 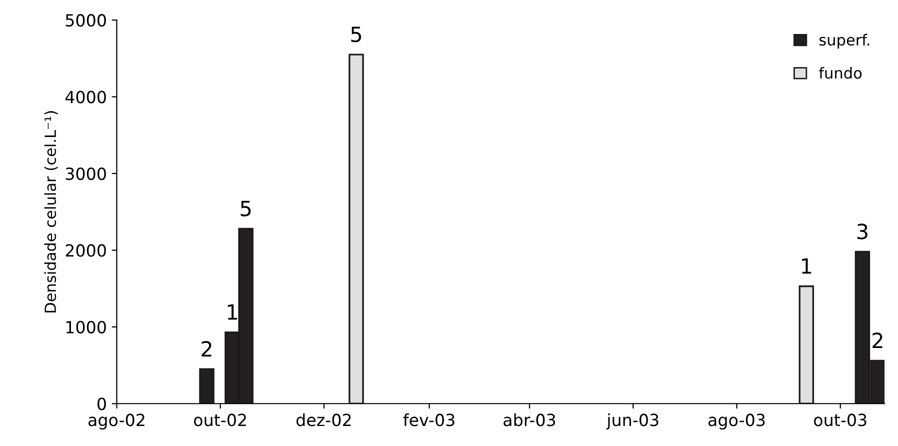 What do you see at coordinates (102, 404) in the screenshot?
I see `y-tick-label: 0` at bounding box center [102, 404].